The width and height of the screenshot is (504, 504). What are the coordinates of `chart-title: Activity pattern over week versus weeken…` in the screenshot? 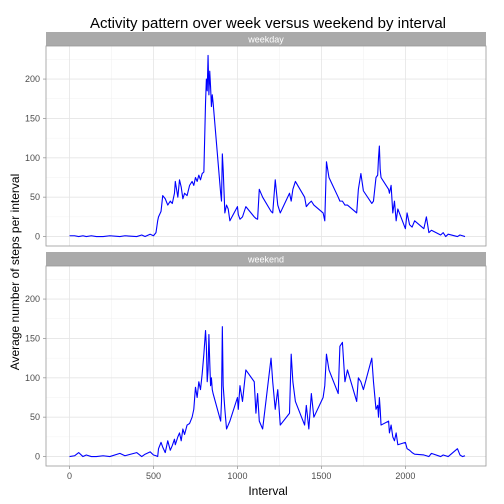 It's located at (268, 23).